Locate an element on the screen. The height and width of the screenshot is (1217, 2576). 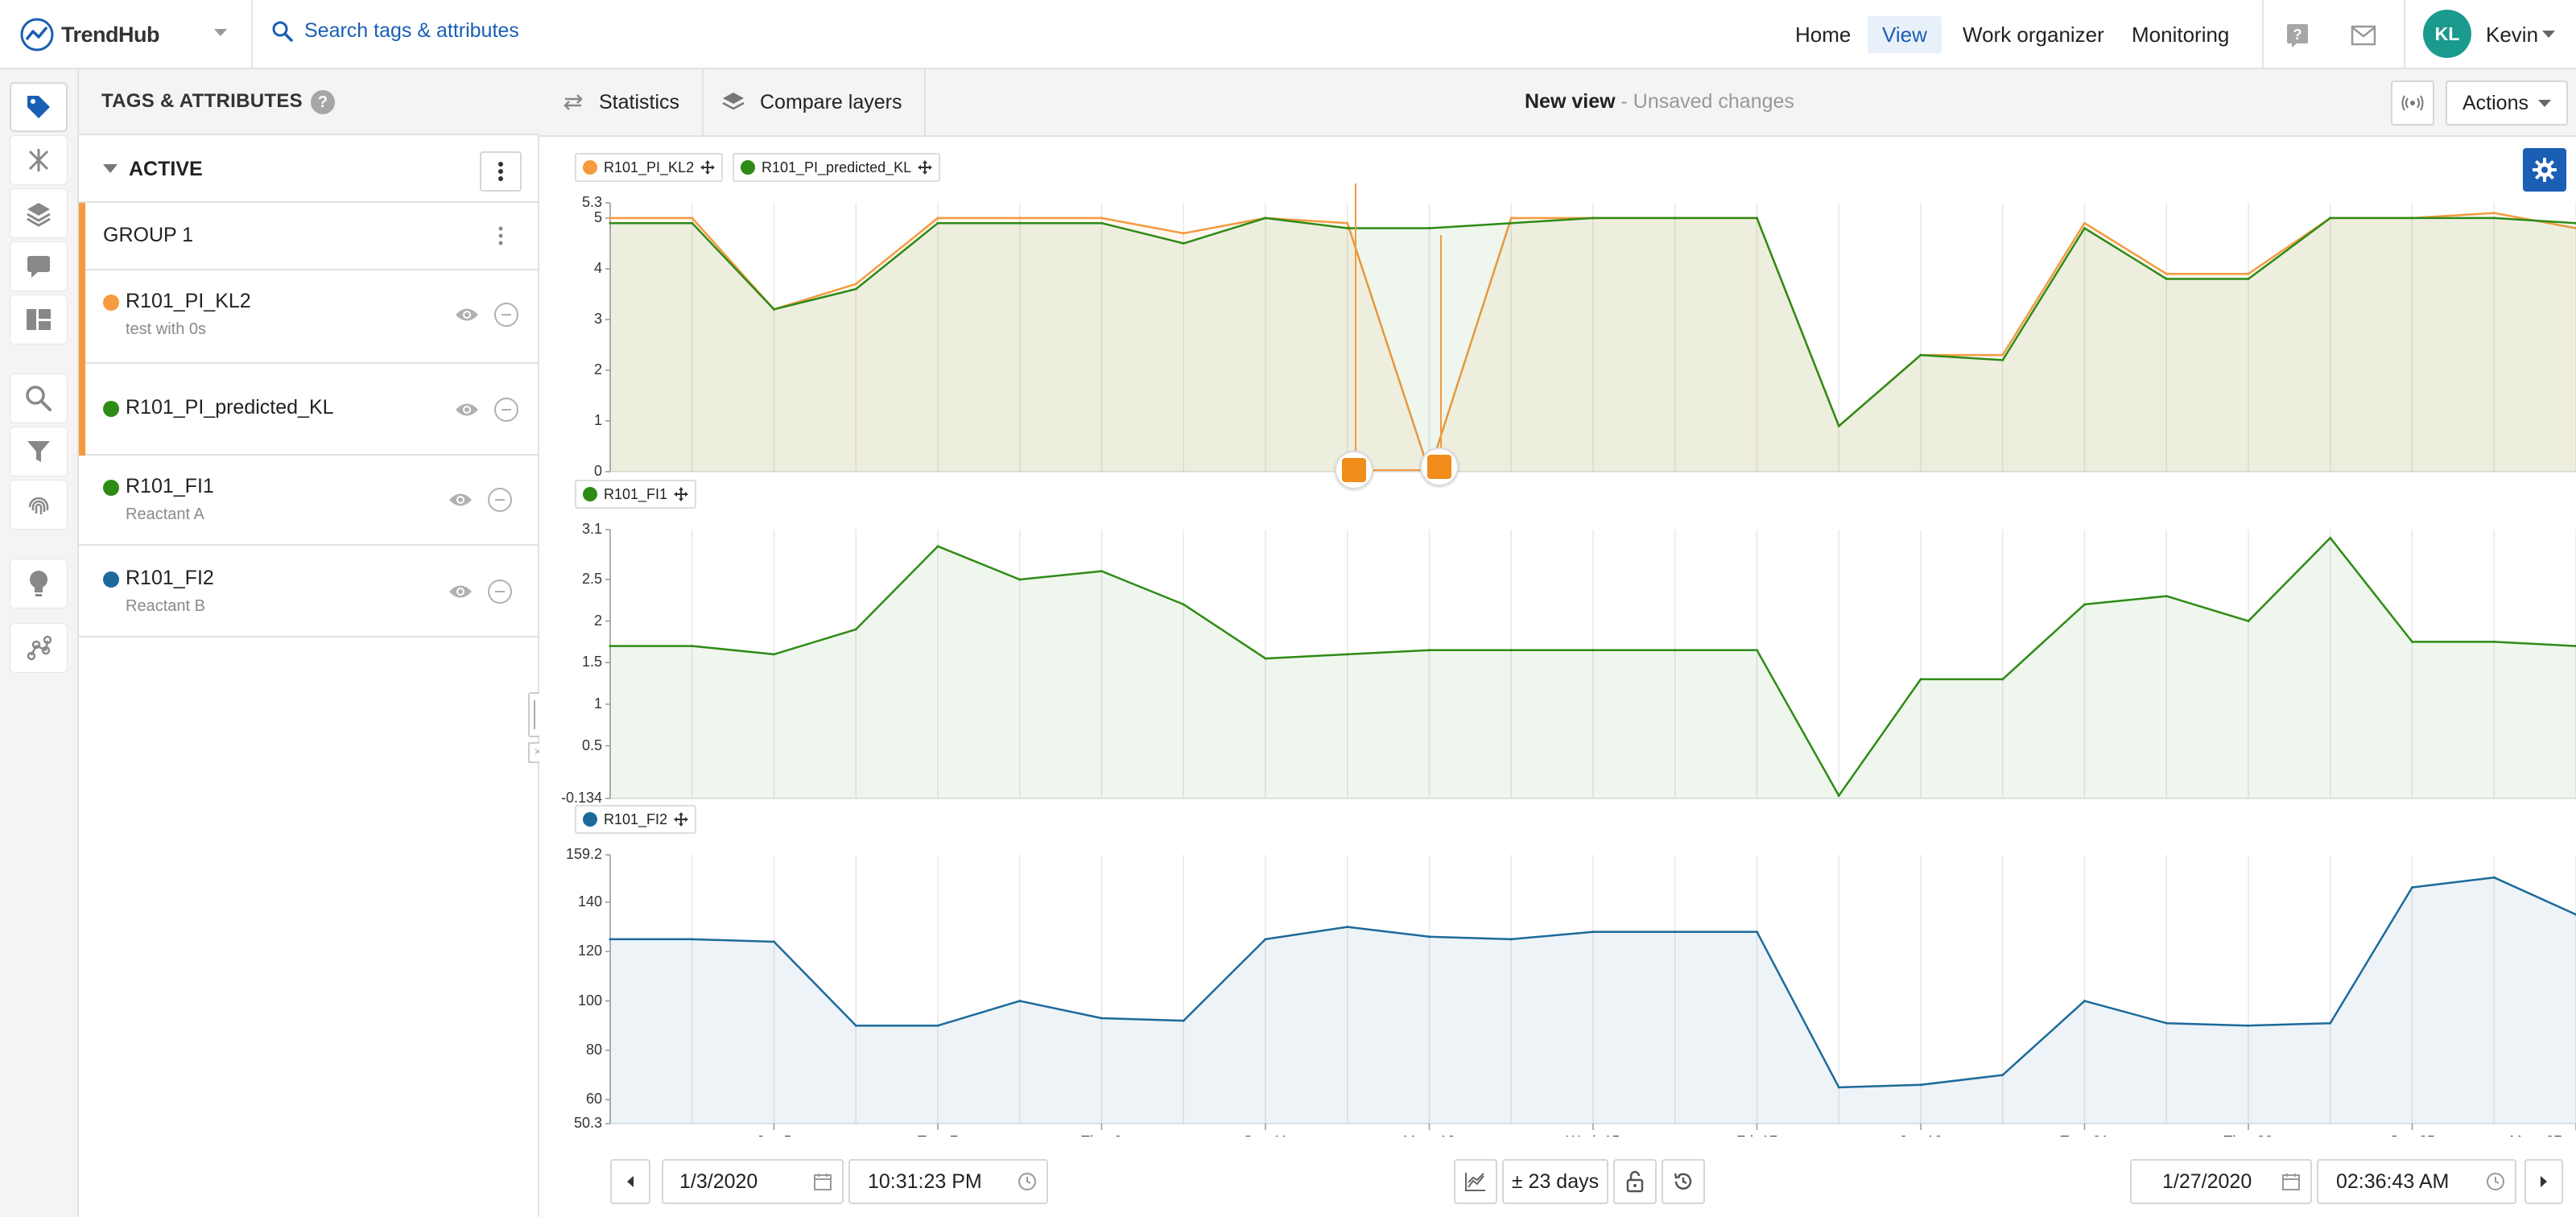
chart-settings-button is located at coordinates (2544, 170).